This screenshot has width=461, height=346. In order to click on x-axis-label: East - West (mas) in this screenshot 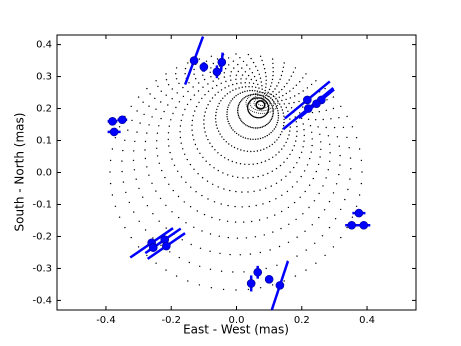, I will do `click(236, 330)`.